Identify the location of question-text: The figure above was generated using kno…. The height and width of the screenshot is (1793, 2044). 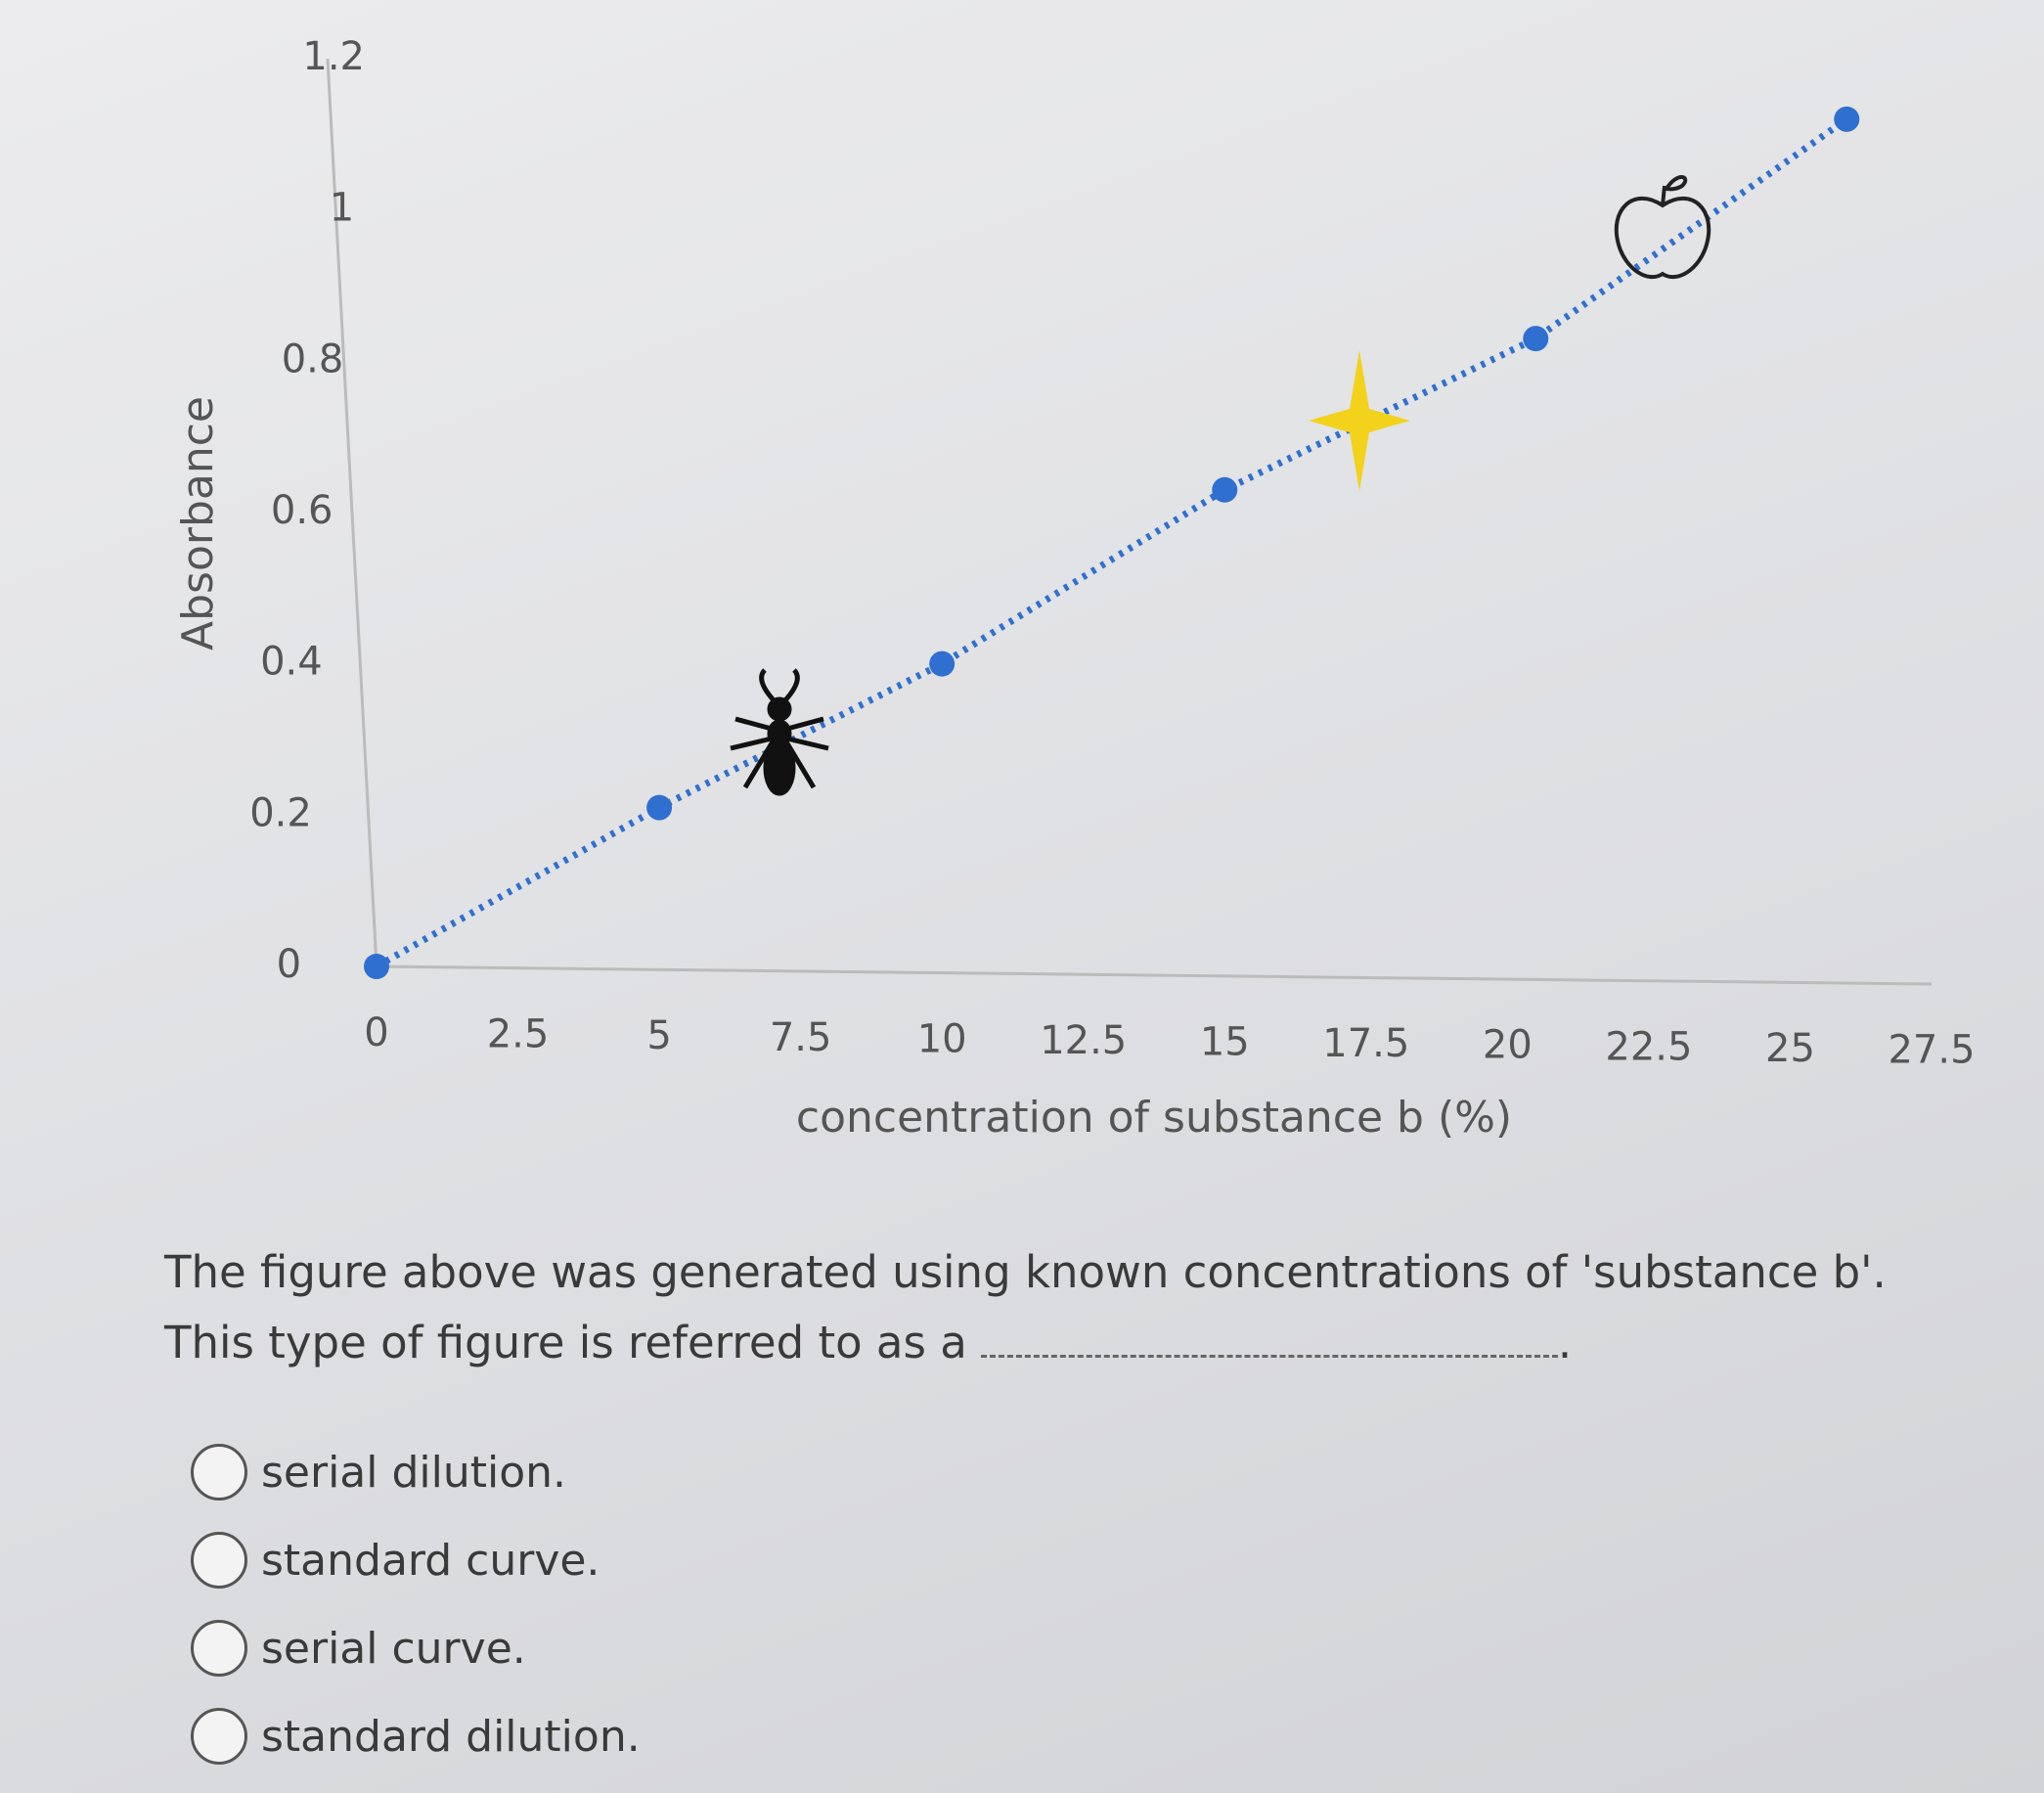
(1025, 1307).